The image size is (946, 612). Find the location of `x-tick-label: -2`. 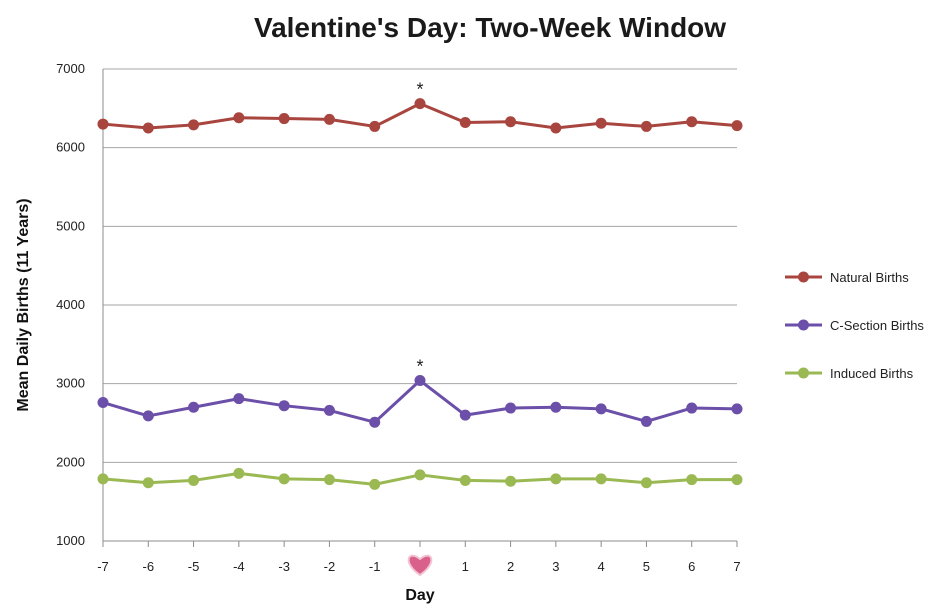

x-tick-label: -2 is located at coordinates (330, 566).